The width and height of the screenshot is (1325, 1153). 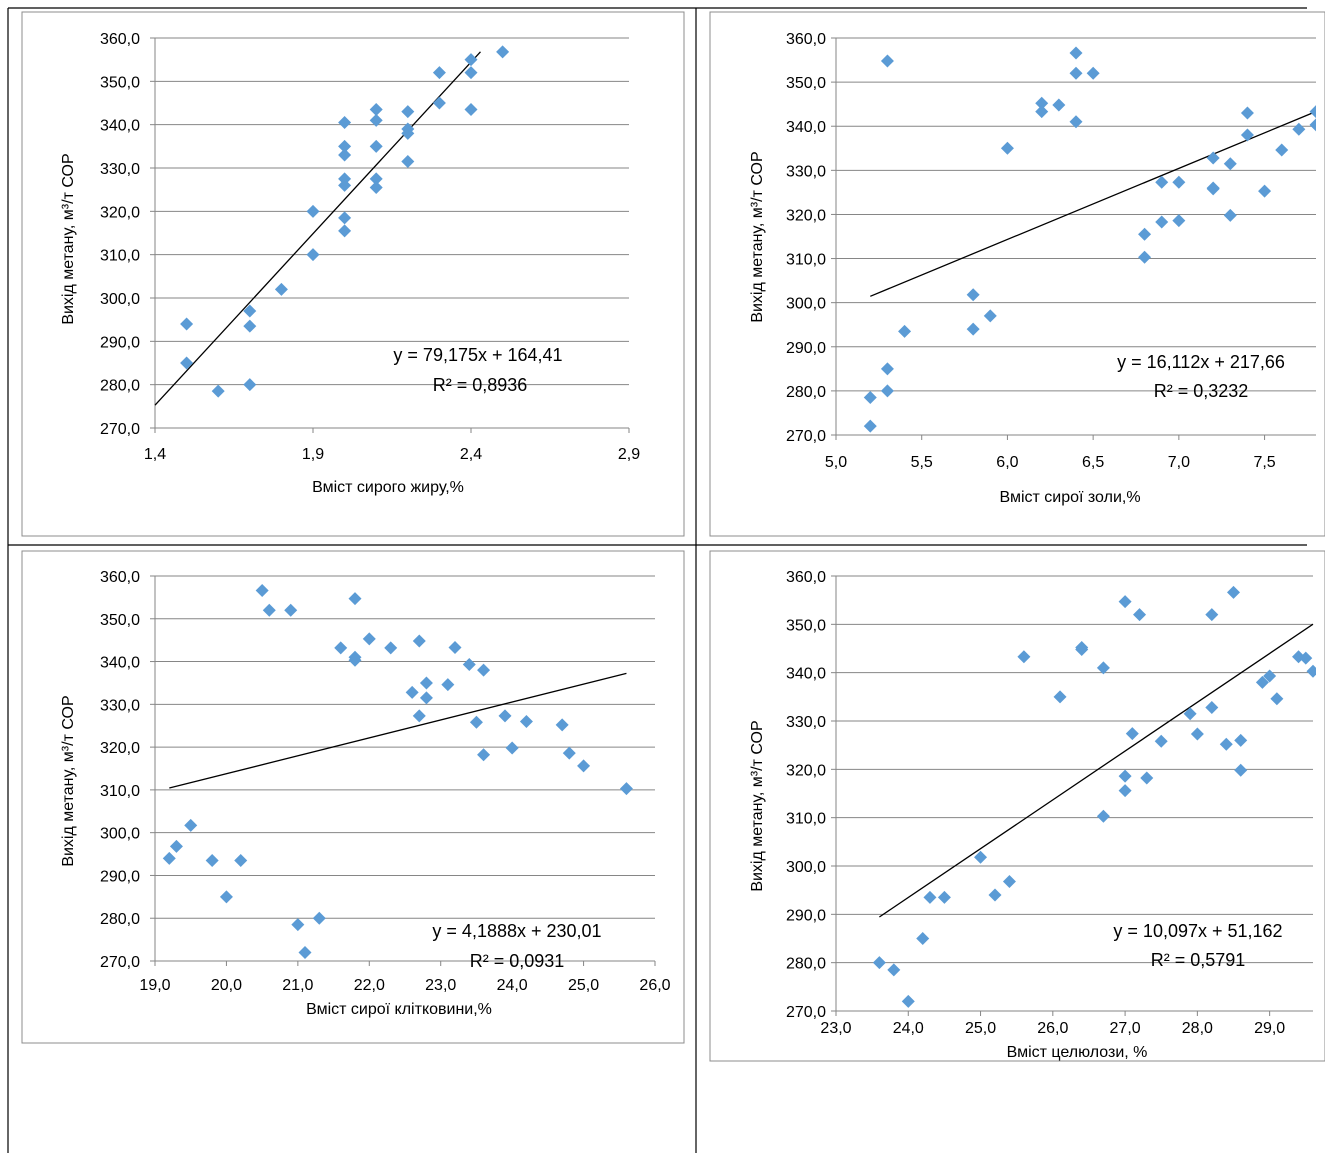 What do you see at coordinates (155, 454) in the screenshot?
I see `x-tick-label: 1,4` at bounding box center [155, 454].